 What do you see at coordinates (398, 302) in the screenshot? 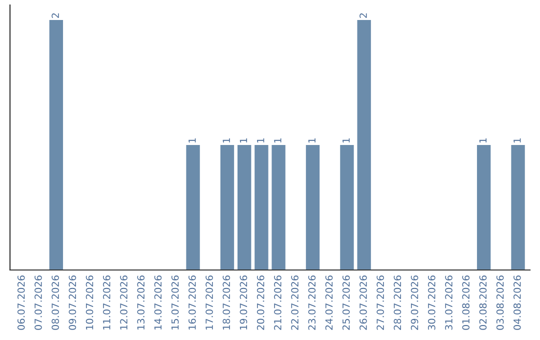
I see `x-tick-label: 28.07.2026` at bounding box center [398, 302].